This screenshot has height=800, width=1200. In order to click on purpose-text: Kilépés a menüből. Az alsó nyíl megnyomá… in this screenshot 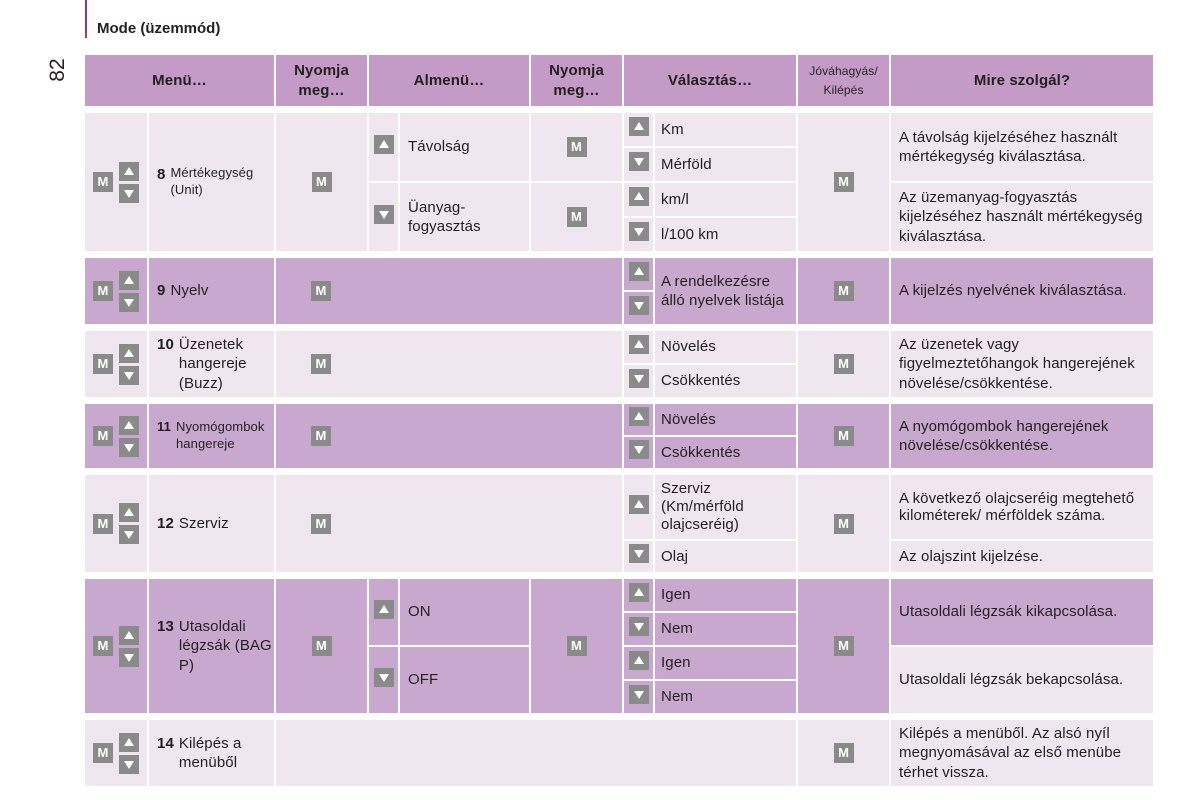, I will do `click(1022, 753)`.